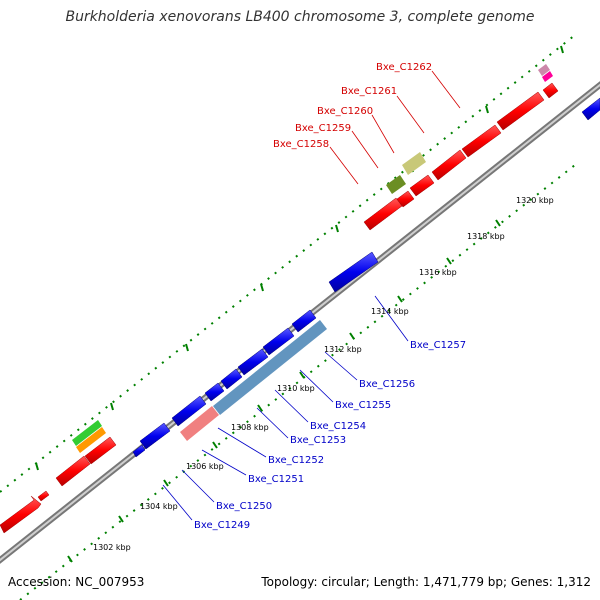 This screenshot has height=600, width=600. What do you see at coordinates (387, 384) in the screenshot?
I see `gene-label-bxe-c1256: Bxe_C1256` at bounding box center [387, 384].